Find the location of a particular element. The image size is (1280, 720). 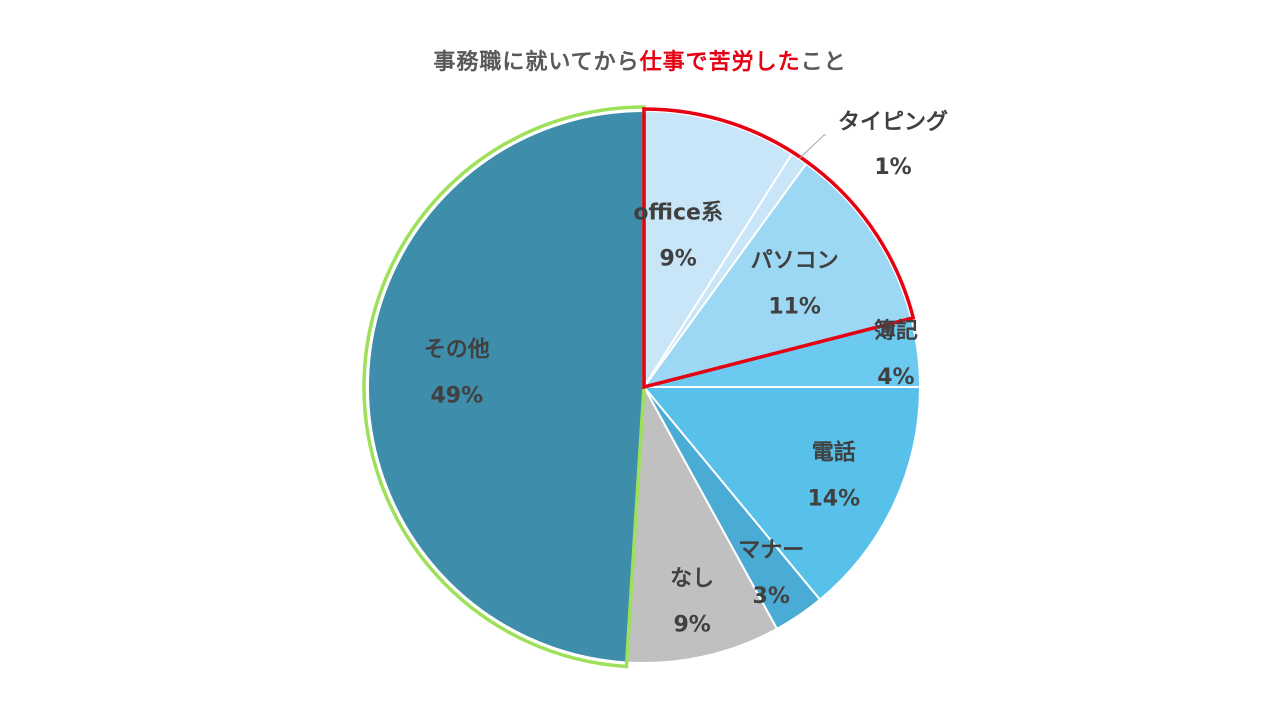

slice-office-value: 9% is located at coordinates (677, 258).